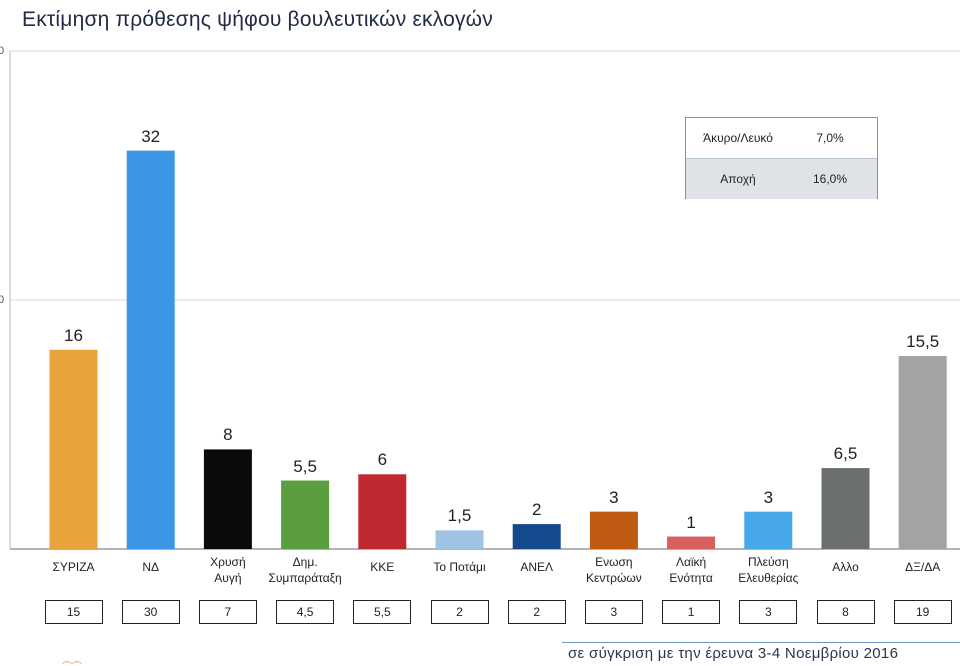  I want to click on previous-value-box: 5,5, so click(382, 612).